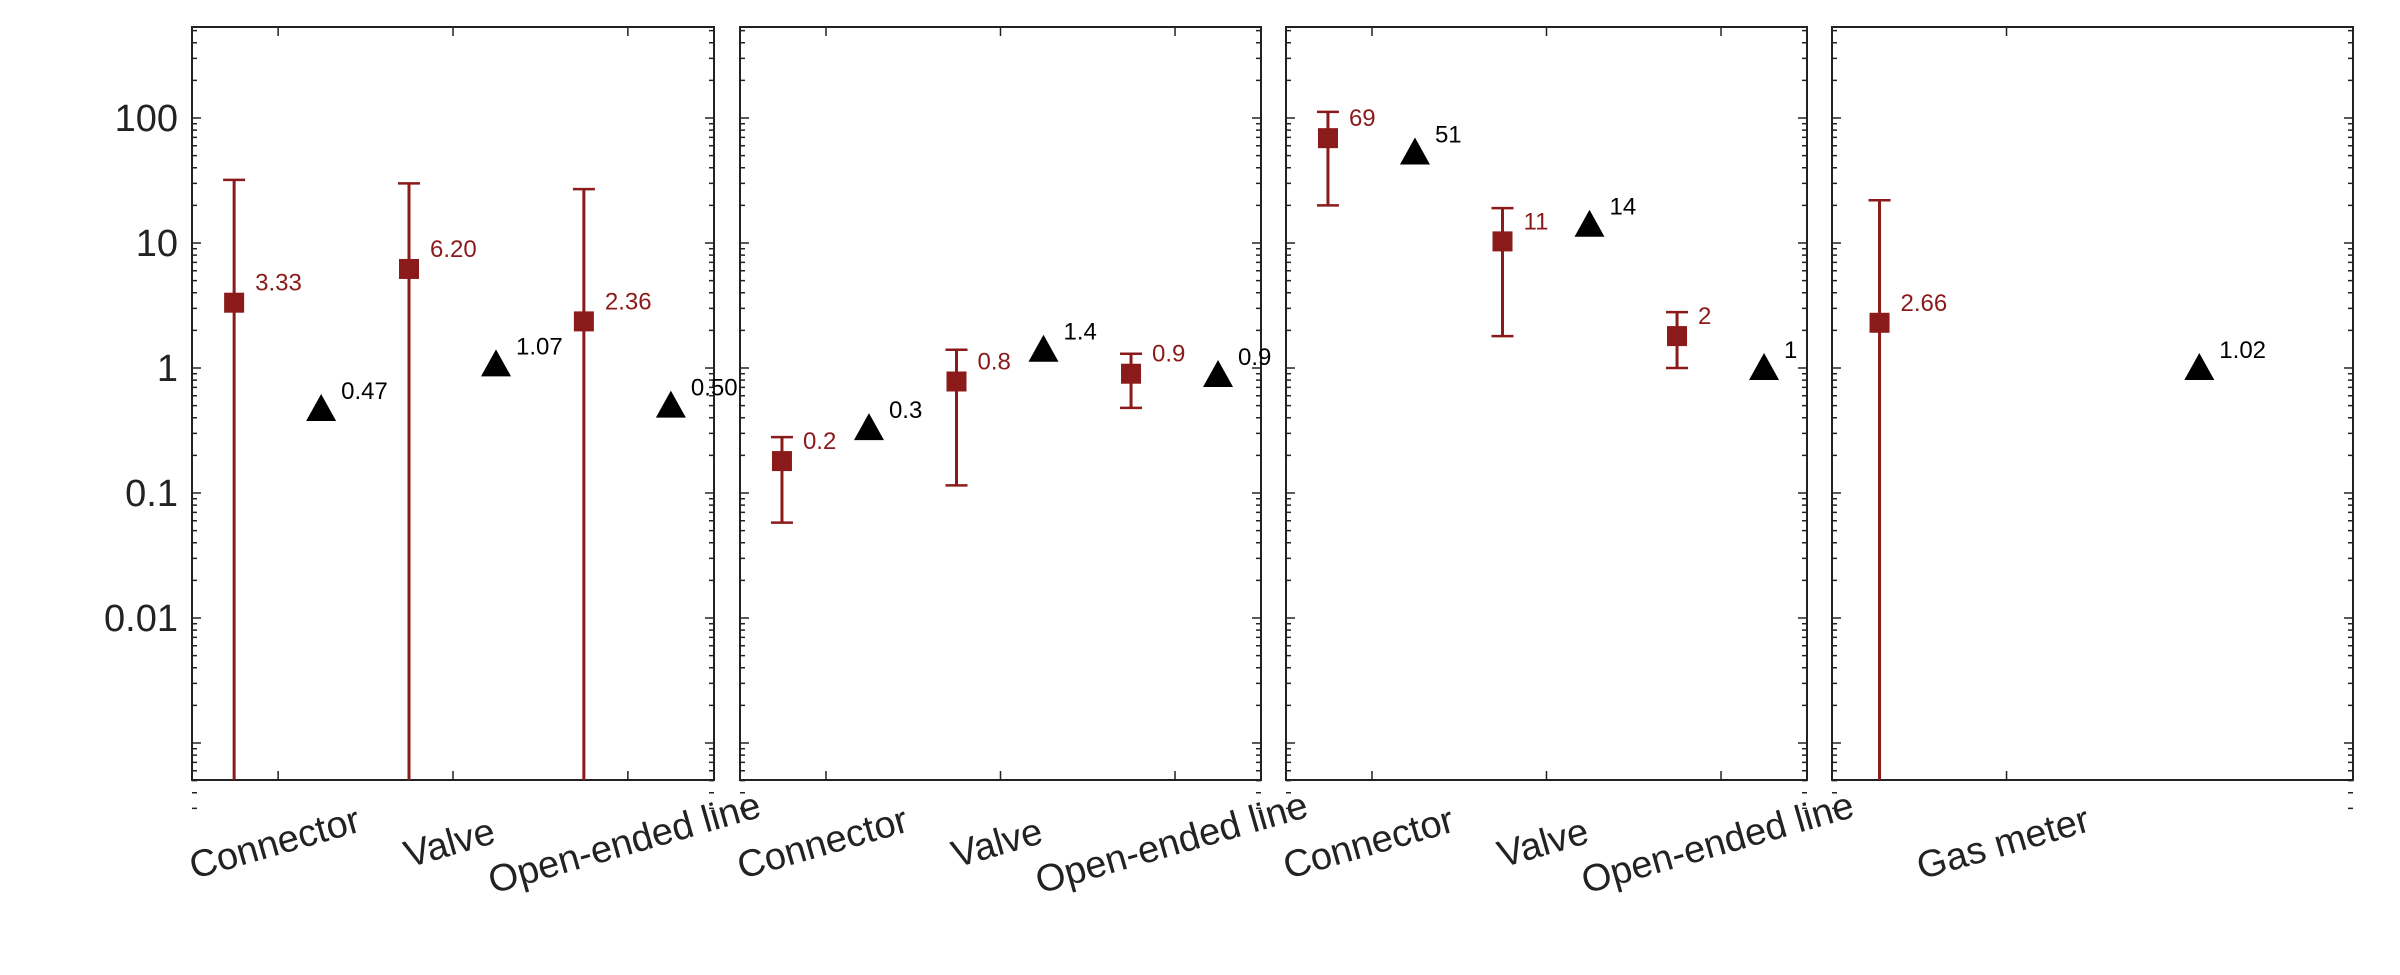  What do you see at coordinates (1924, 303) in the screenshot?
I see `measured-data-label: 2.66` at bounding box center [1924, 303].